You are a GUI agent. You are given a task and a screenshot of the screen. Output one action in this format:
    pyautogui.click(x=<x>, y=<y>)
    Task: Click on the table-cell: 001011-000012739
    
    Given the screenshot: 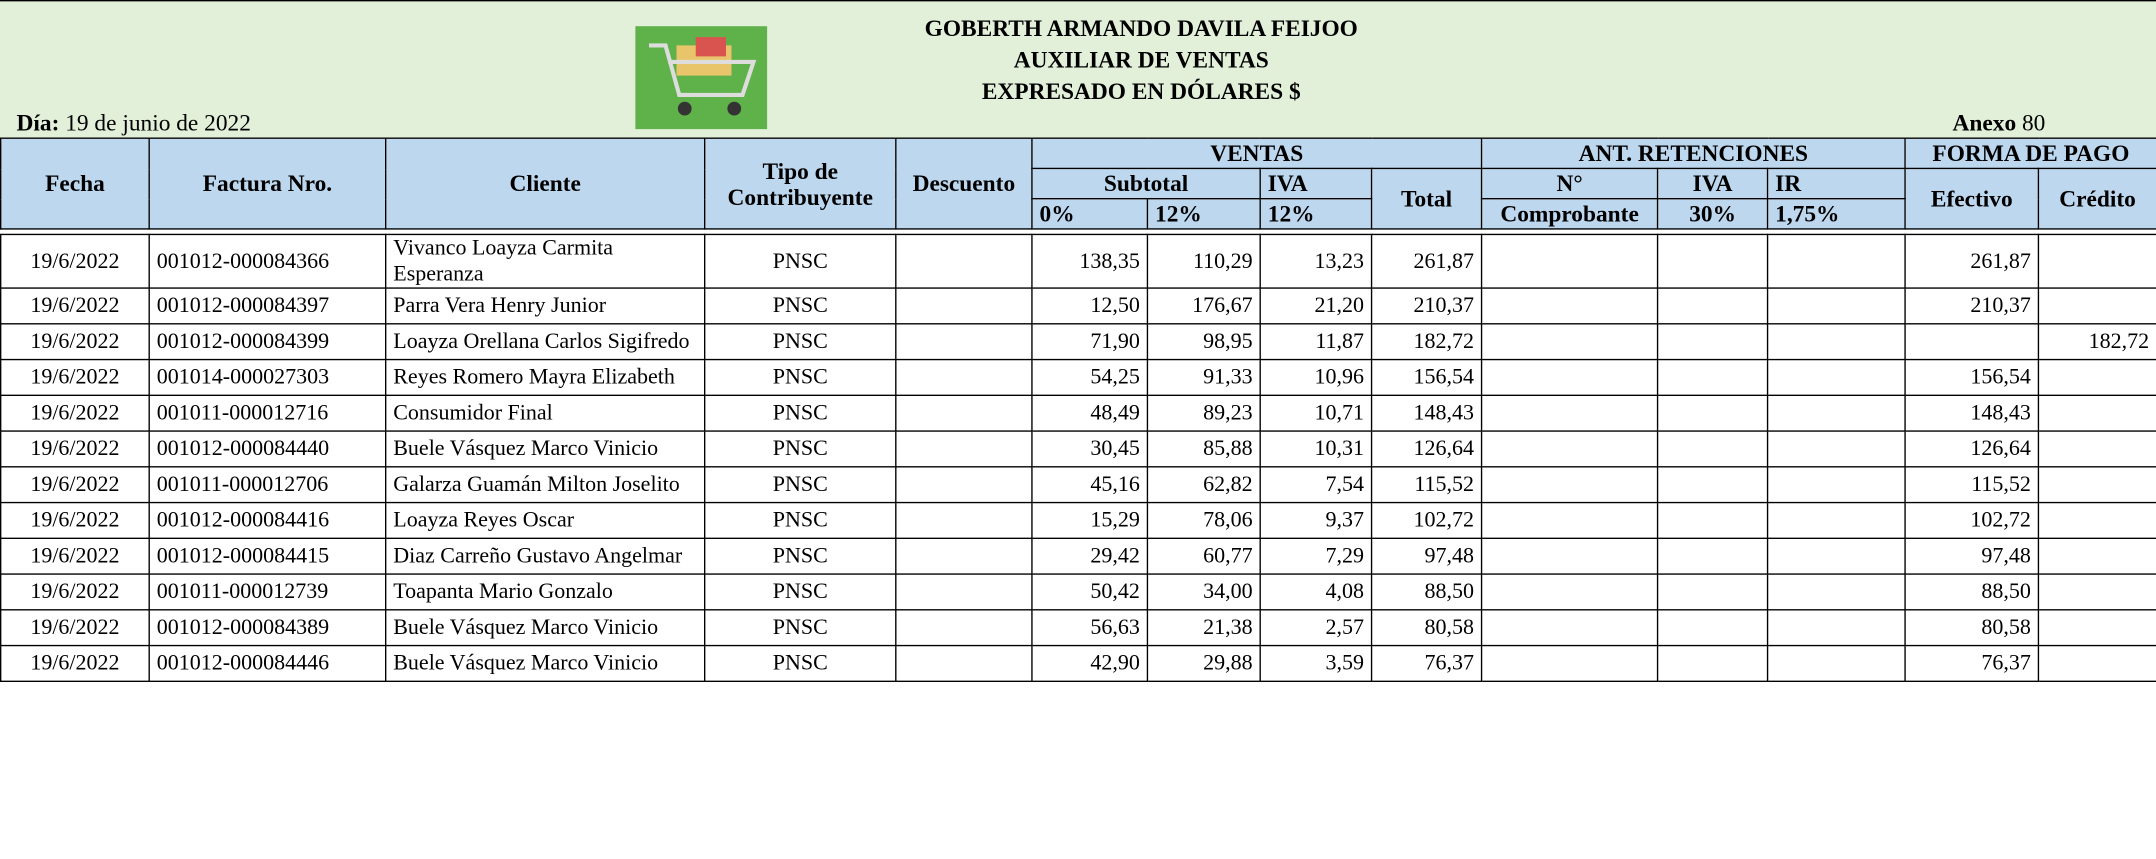 What is the action you would take?
    pyautogui.click(x=267, y=592)
    